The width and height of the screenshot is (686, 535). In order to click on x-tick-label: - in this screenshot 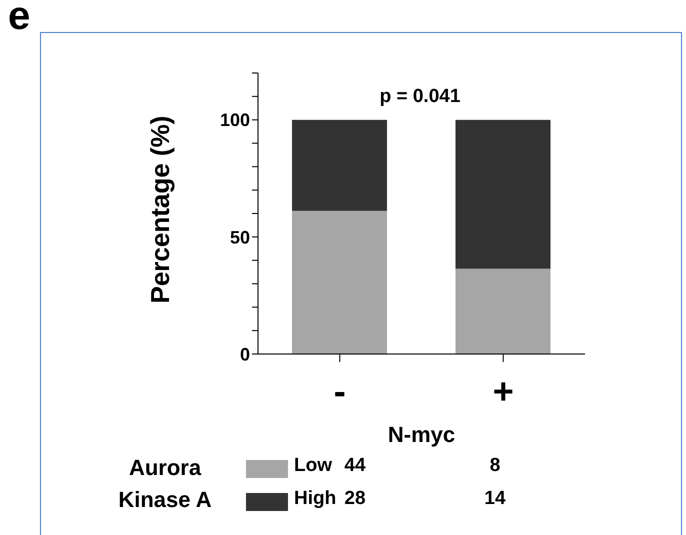, I will do `click(340, 391)`.